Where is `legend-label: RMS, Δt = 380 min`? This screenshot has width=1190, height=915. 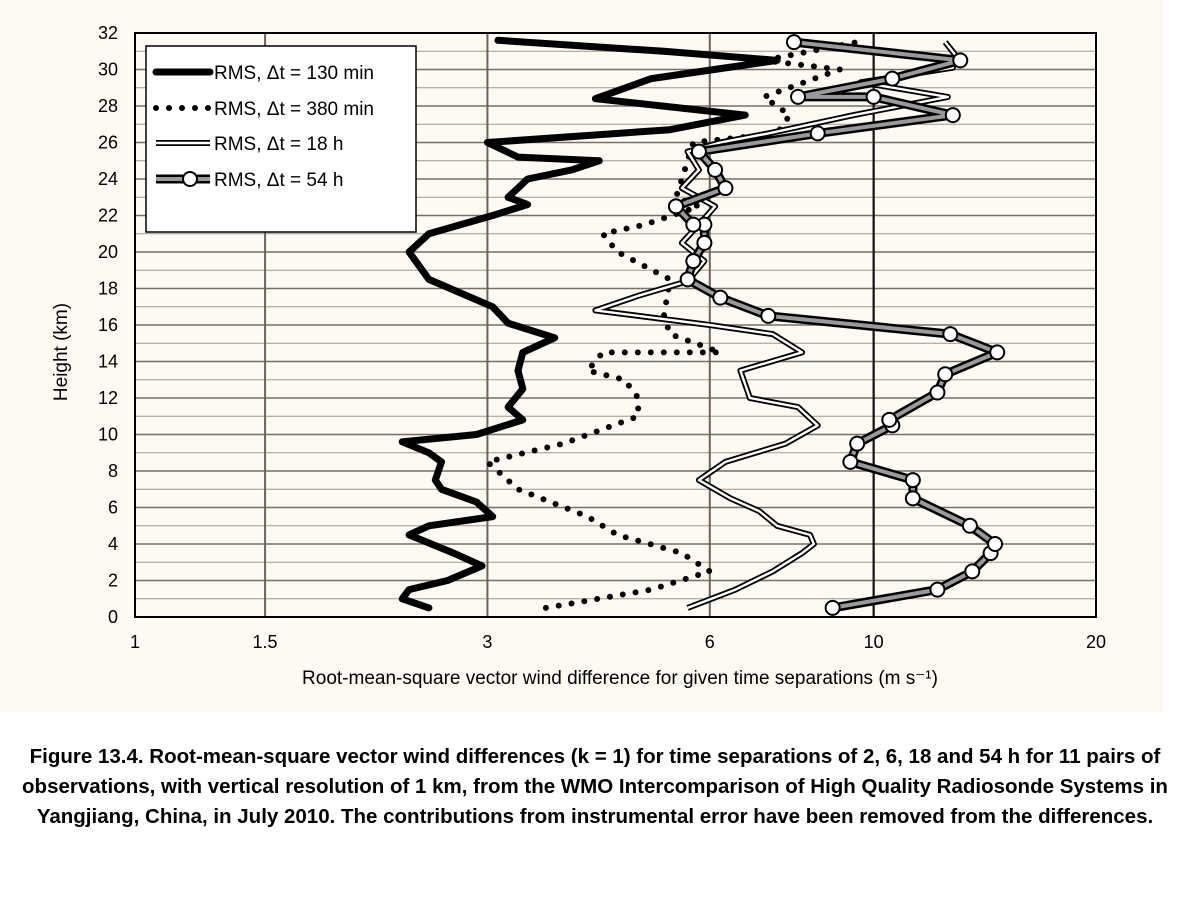 legend-label: RMS, Δt = 380 min is located at coordinates (294, 109).